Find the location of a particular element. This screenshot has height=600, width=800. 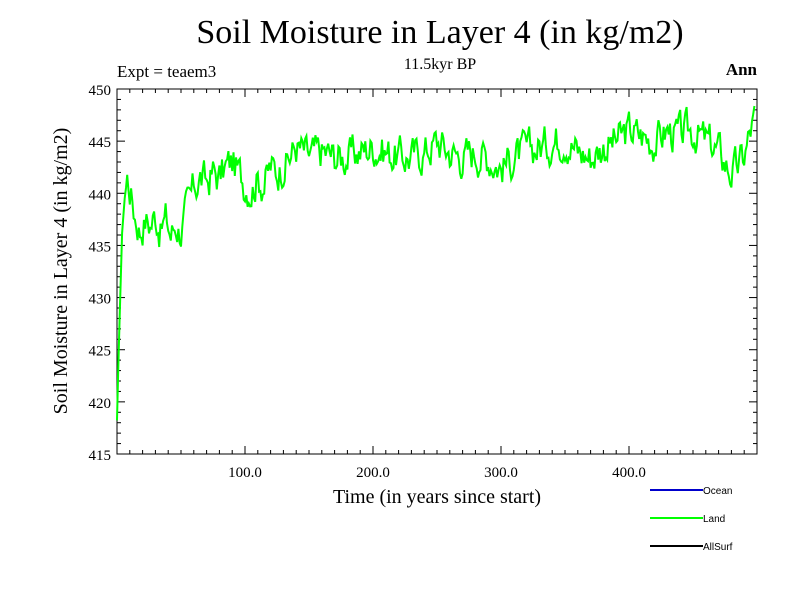

y-axis-label: Soil Moisture in Layer 4 (in kg/m2) is located at coordinates (61, 271).